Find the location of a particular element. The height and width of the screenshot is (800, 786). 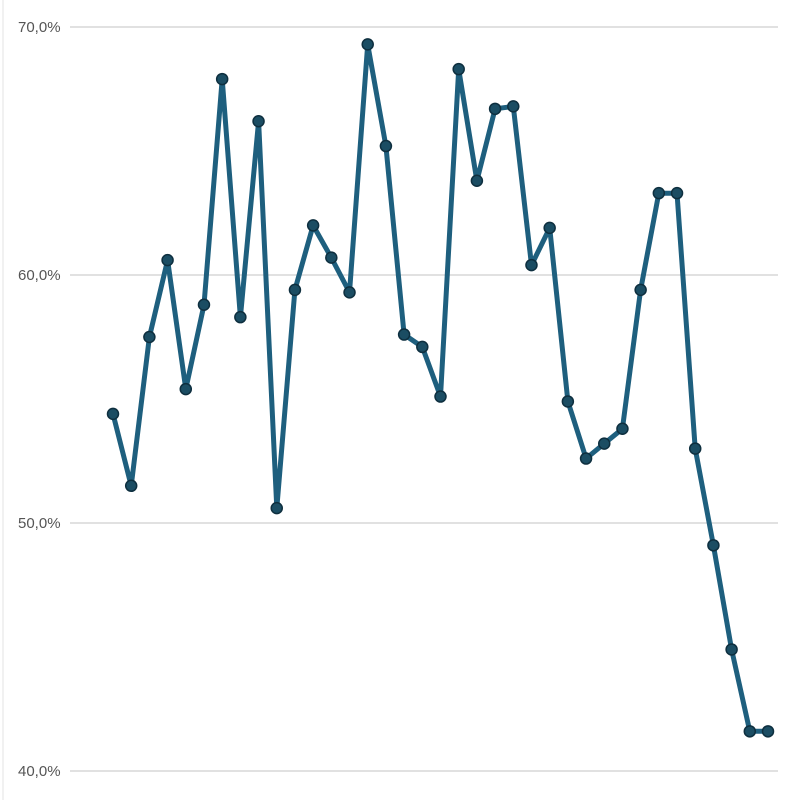

y-tick-label: 70,0% is located at coordinates (39, 27).